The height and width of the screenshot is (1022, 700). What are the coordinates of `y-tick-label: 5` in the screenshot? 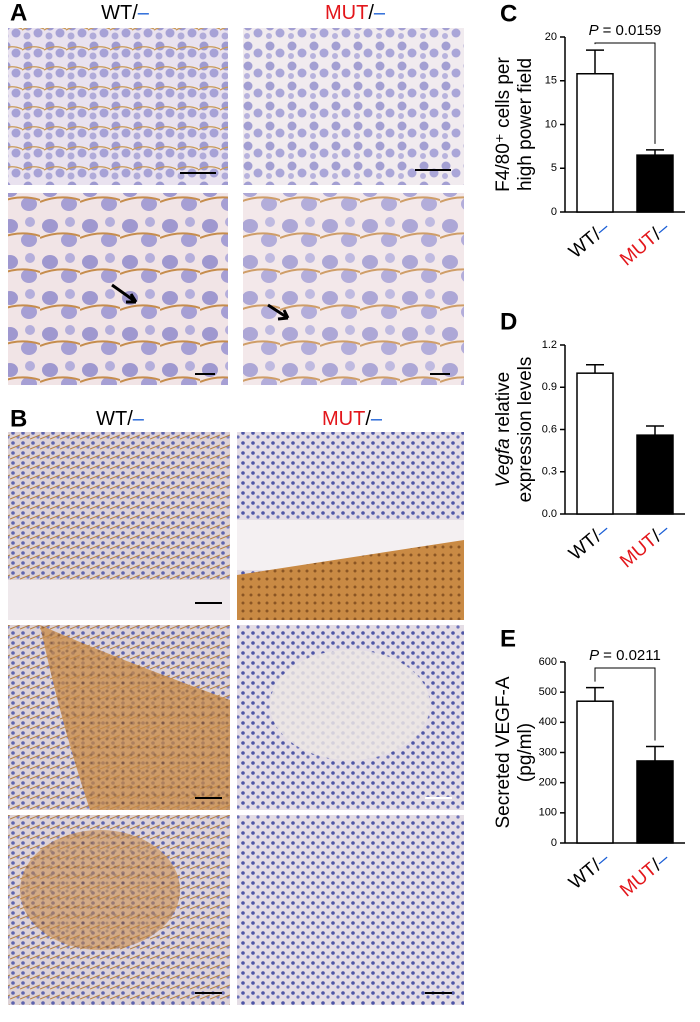 It's located at (554, 168).